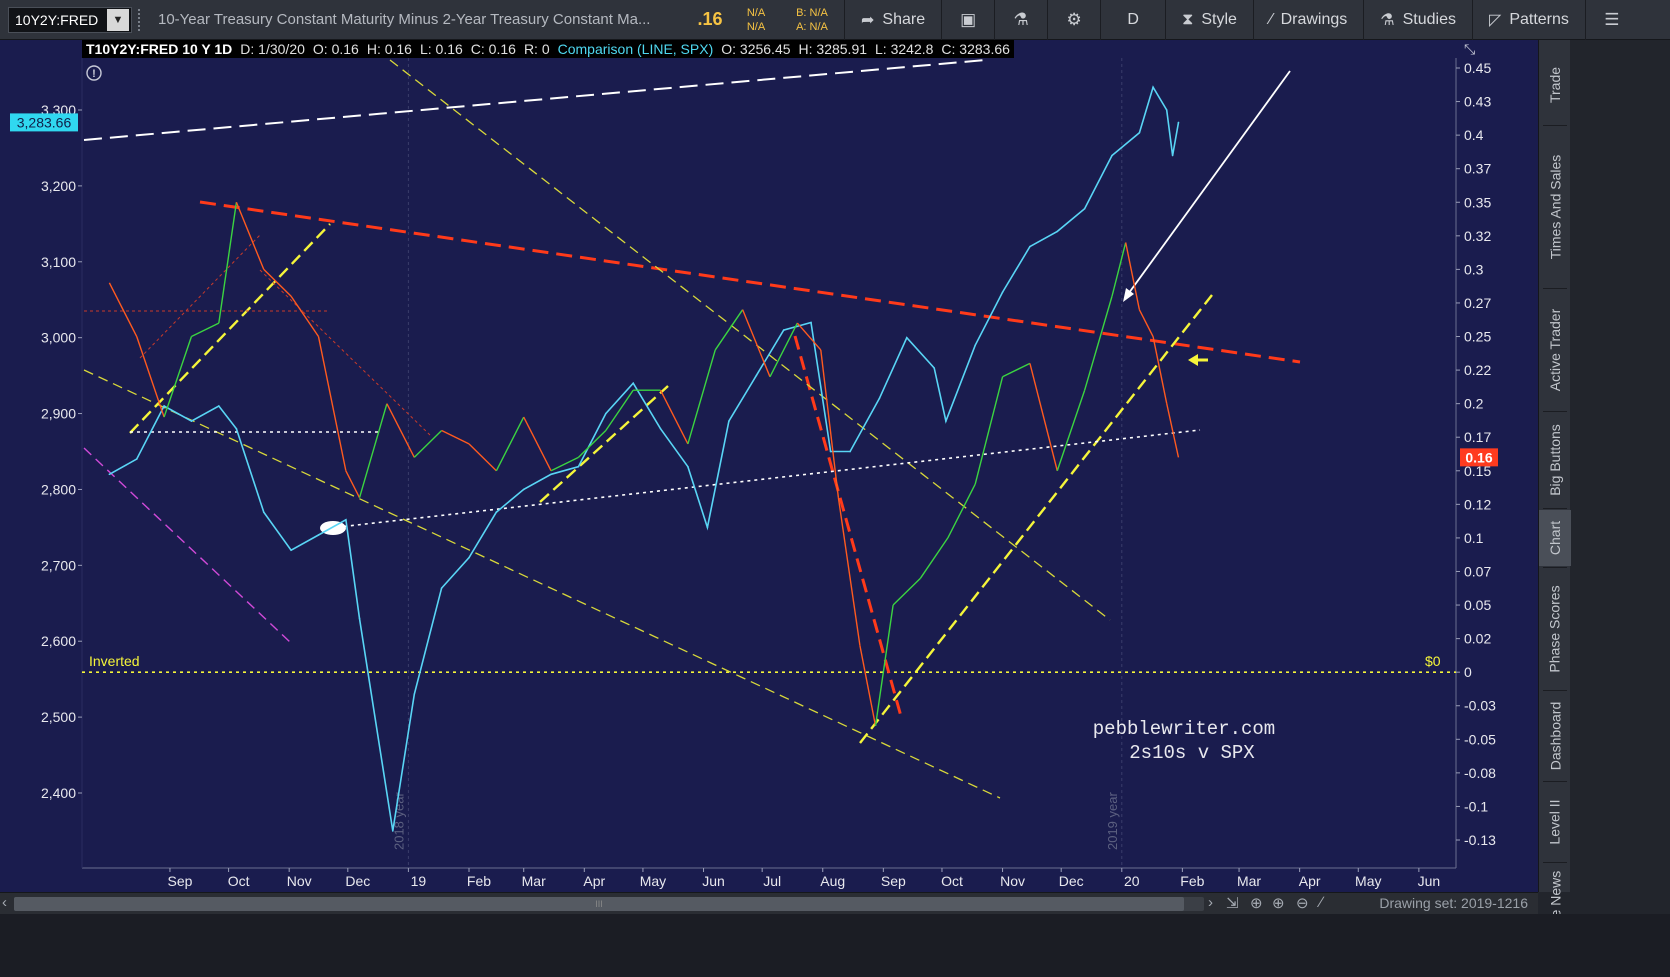  What do you see at coordinates (893, 20) in the screenshot?
I see `share-button: ➦ Share` at bounding box center [893, 20].